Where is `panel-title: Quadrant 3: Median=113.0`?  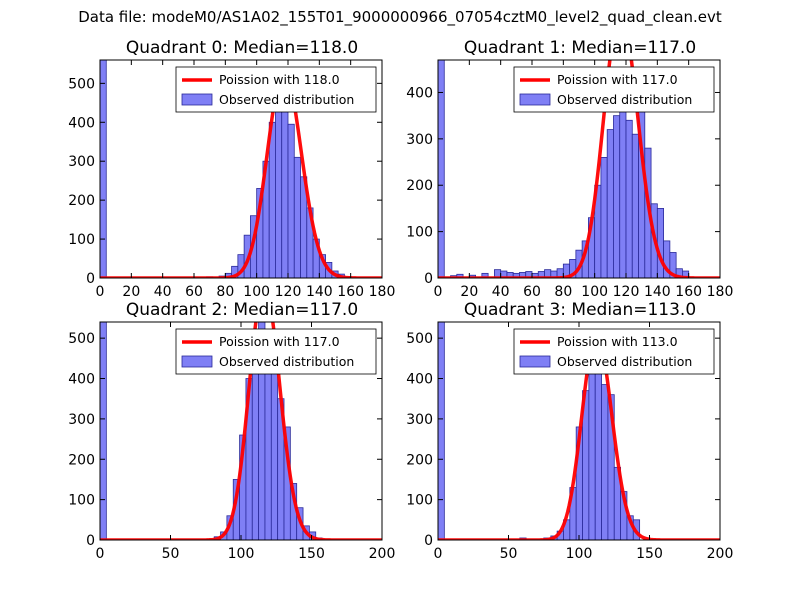
panel-title: Quadrant 3: Median=113.0 is located at coordinates (580, 310).